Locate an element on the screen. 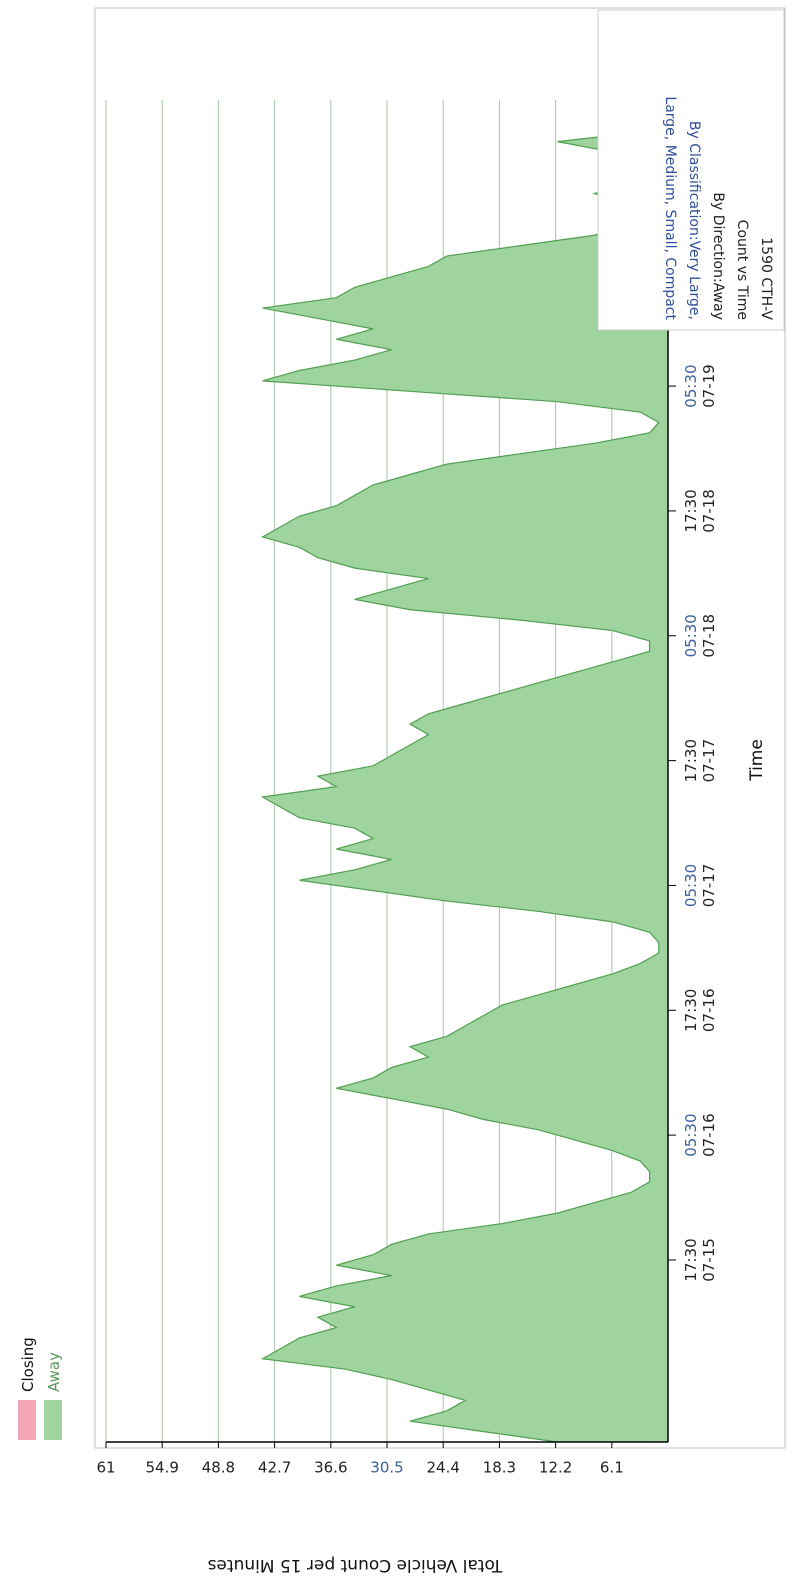  legend: Closing Away is located at coordinates (40, 1388).